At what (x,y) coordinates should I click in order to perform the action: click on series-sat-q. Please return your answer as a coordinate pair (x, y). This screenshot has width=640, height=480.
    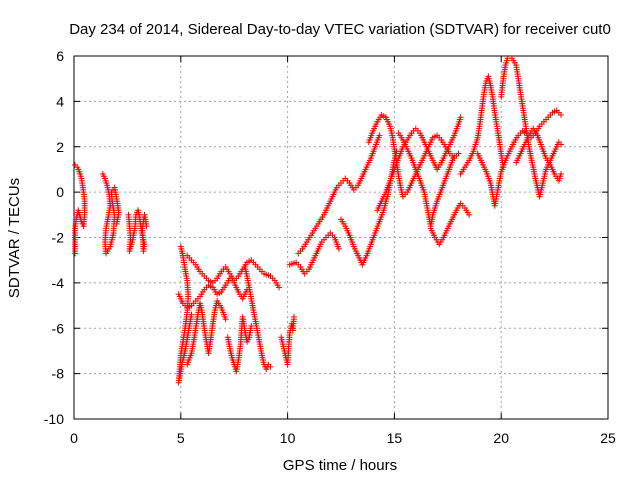
    Looking at the image, I should click on (450, 224).